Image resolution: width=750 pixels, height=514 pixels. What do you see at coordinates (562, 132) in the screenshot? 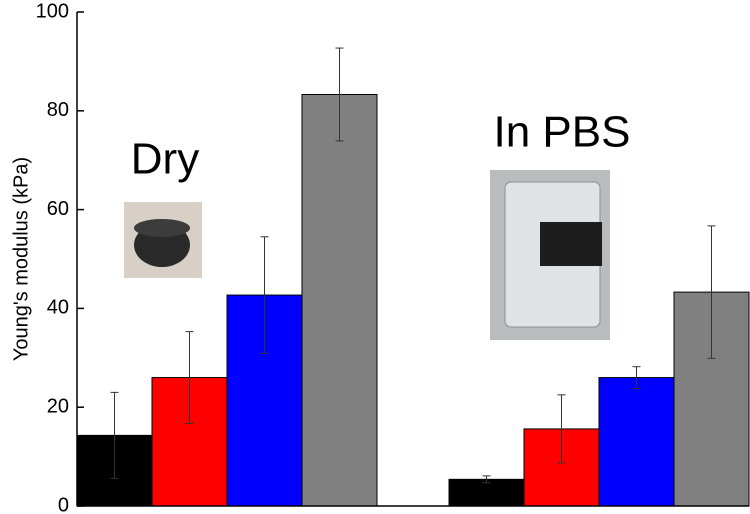
I see `group-label: In PBS` at bounding box center [562, 132].